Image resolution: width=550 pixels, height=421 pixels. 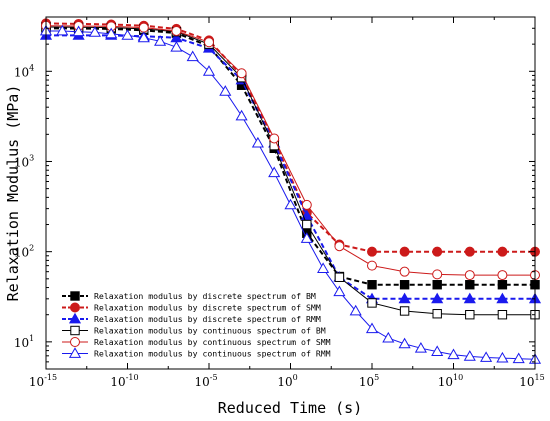 What do you see at coordinates (205, 381) in the screenshot?
I see `x-tick-label: 10⁻⁵` at bounding box center [205, 381].